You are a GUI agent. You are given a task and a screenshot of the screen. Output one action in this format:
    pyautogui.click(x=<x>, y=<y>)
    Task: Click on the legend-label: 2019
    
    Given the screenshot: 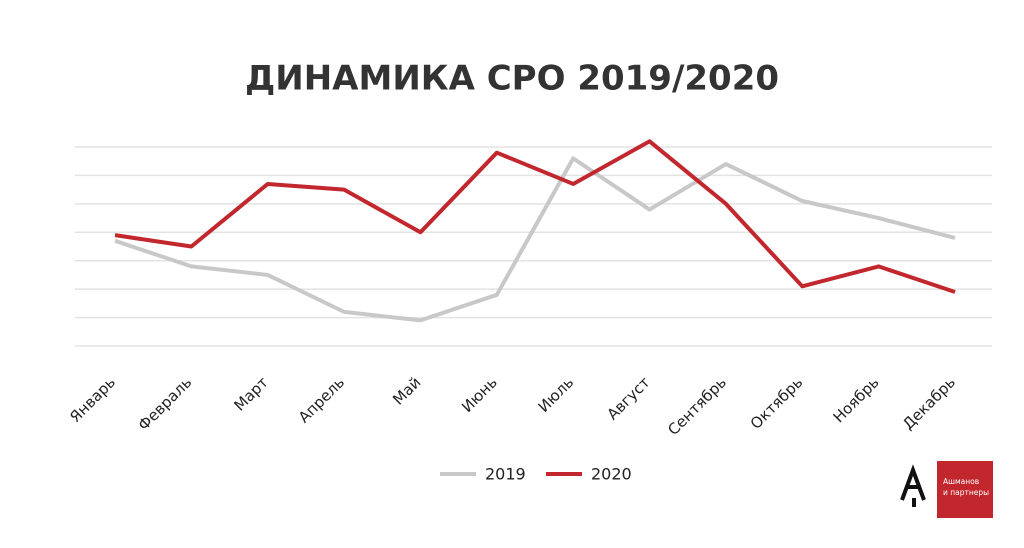 What is the action you would take?
    pyautogui.click(x=505, y=474)
    